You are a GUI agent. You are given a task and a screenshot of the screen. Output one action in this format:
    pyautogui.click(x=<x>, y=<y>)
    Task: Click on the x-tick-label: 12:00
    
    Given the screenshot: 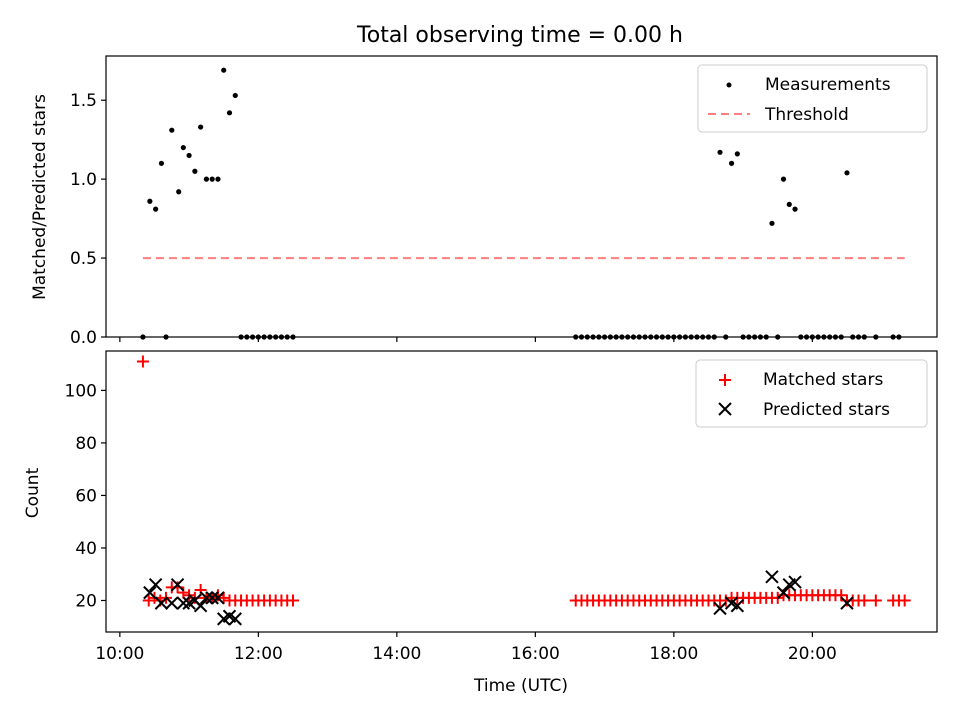 What is the action you would take?
    pyautogui.click(x=258, y=654)
    